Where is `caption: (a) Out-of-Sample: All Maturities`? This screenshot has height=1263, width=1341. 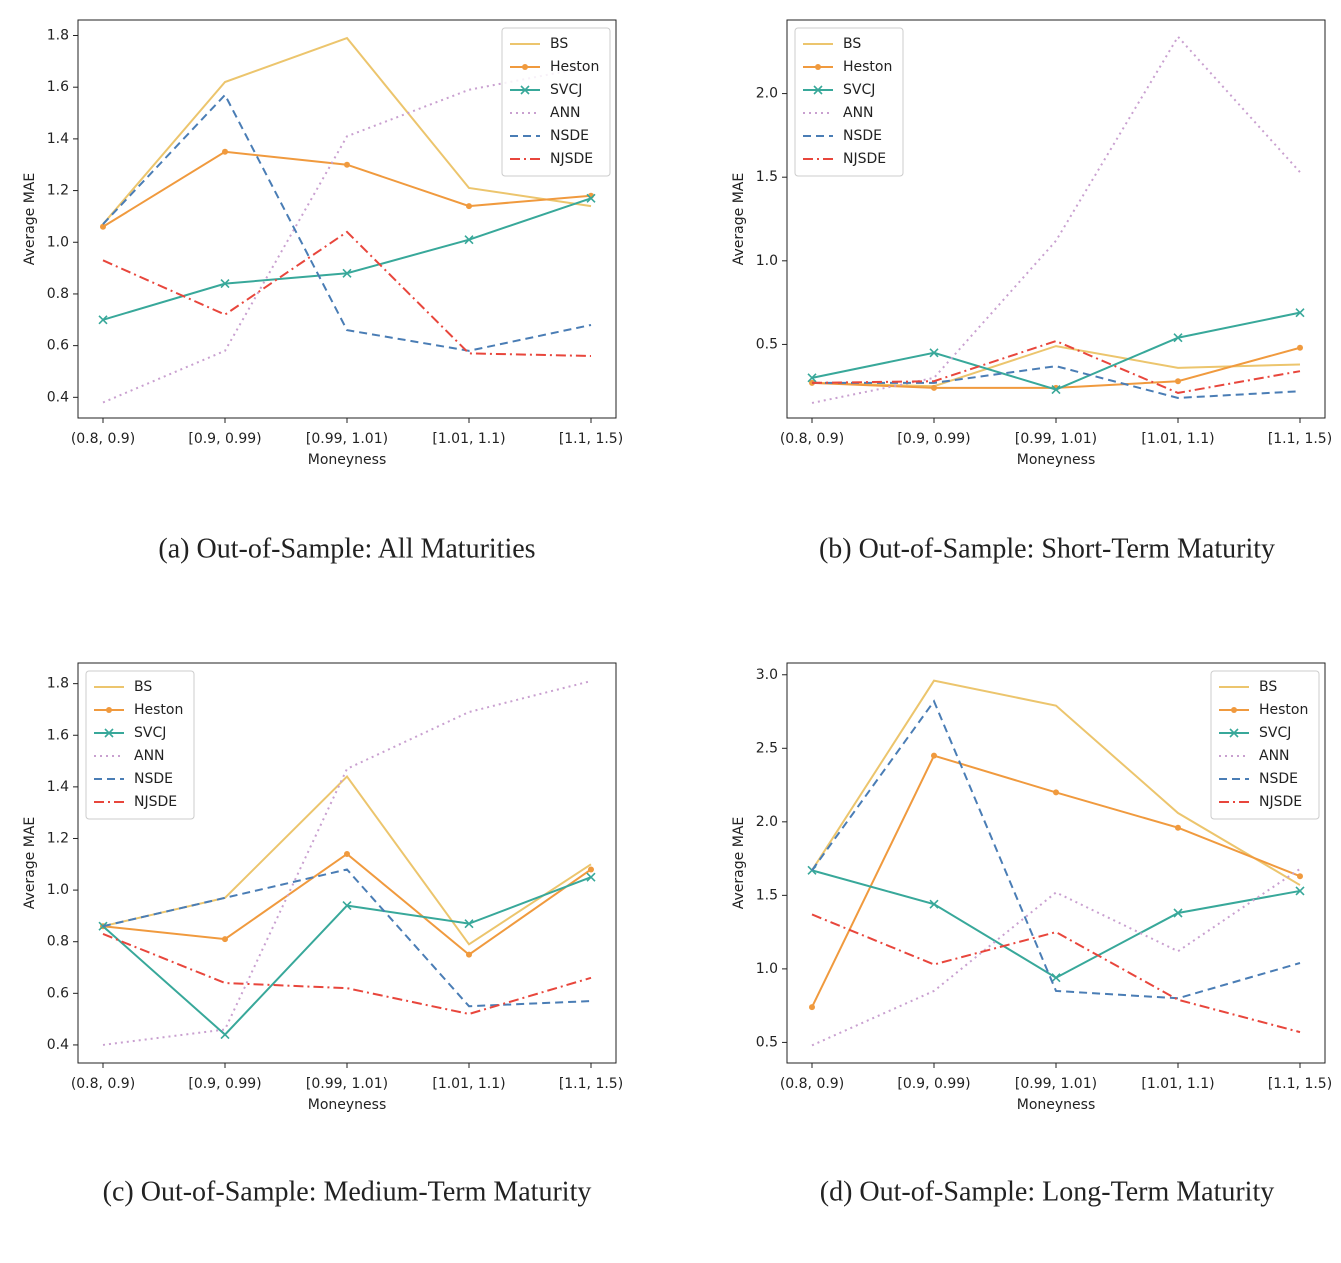 caption: (a) Out-of-Sample: All Maturities is located at coordinates (346, 548).